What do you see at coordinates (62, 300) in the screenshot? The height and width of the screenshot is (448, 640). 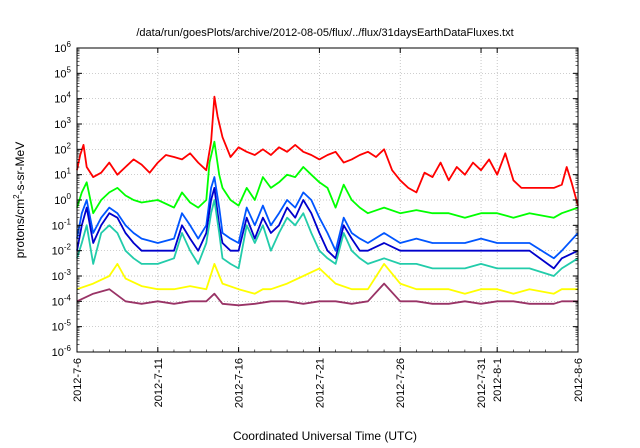 I see `y-tick-label: 10⁻⁴` at bounding box center [62, 300].